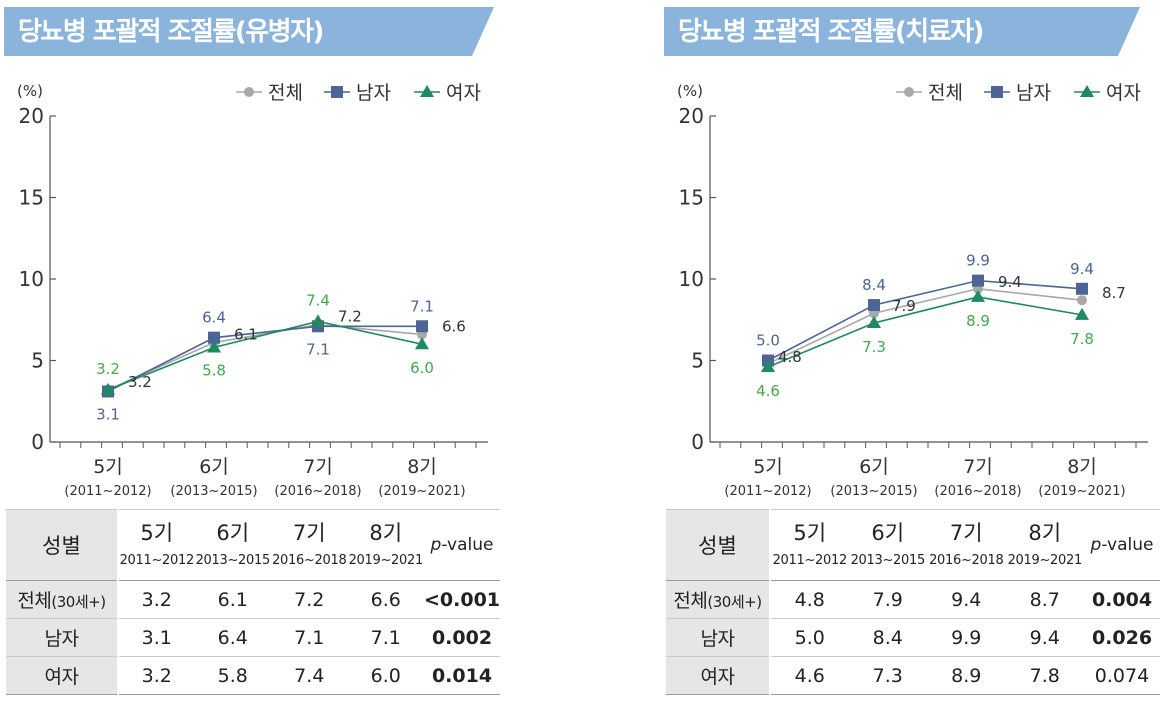 This screenshot has height=702, width=1162. What do you see at coordinates (309, 533) in the screenshot?
I see `period-name: 7기` at bounding box center [309, 533].